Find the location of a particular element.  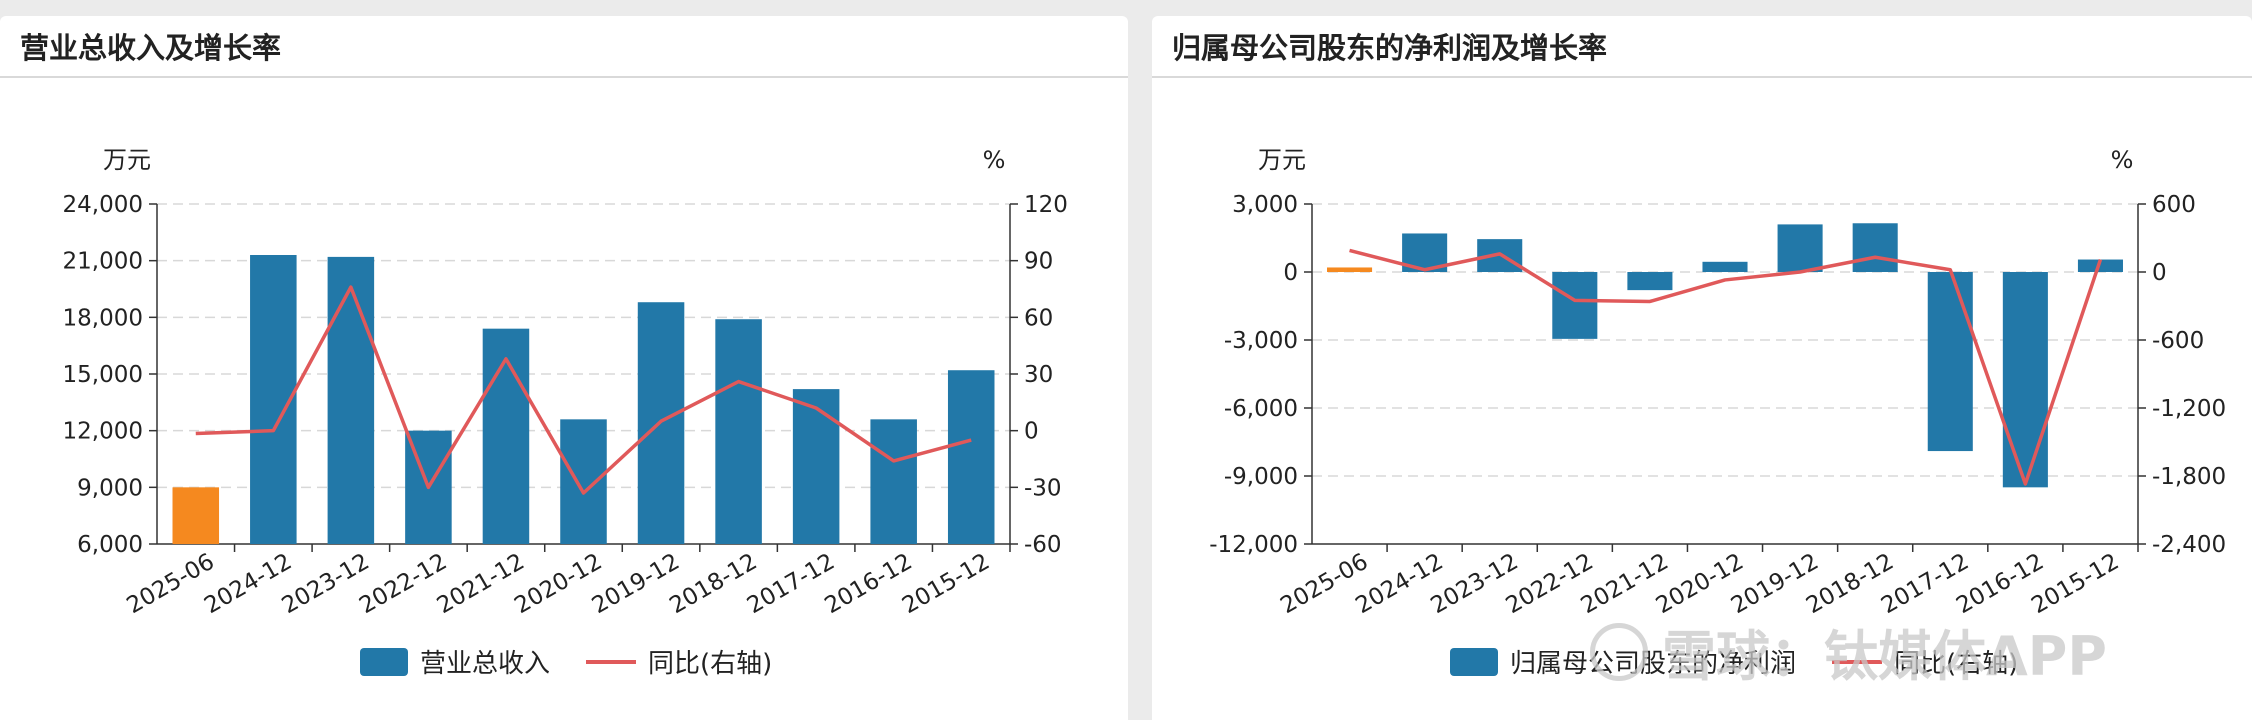

x-tick-label: 2017-12 is located at coordinates (791, 584).